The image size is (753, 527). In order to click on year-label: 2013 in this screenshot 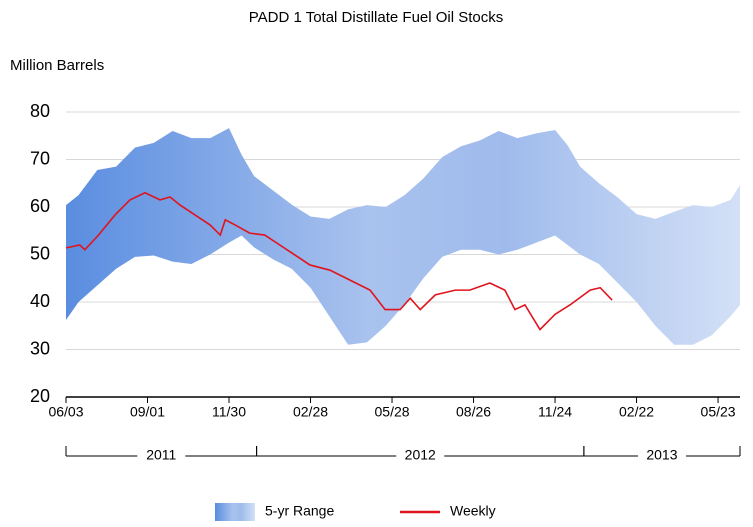, I will do `click(661, 455)`.